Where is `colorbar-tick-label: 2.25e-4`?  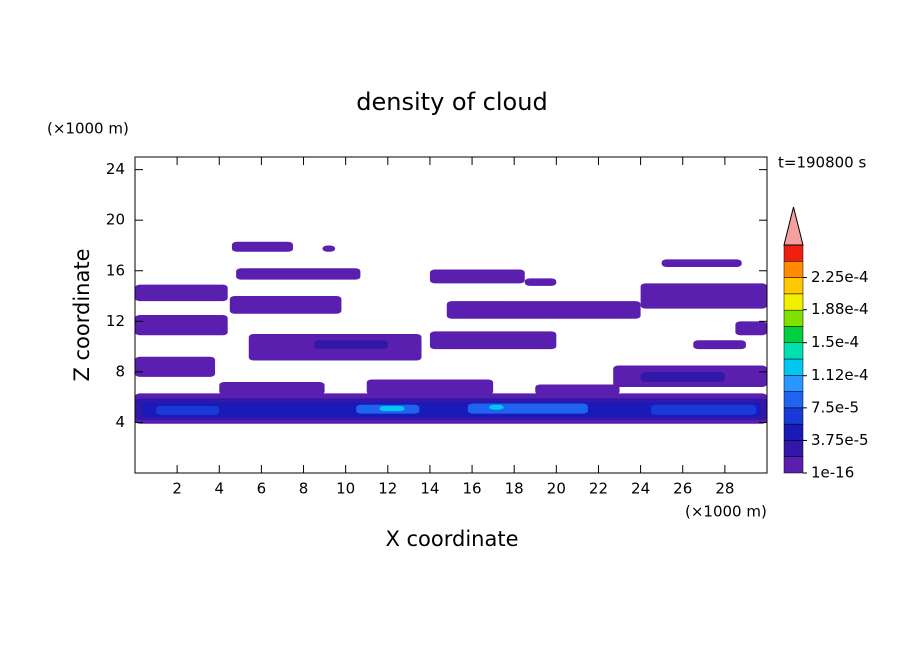
colorbar-tick-label: 2.25e-4 is located at coordinates (840, 277).